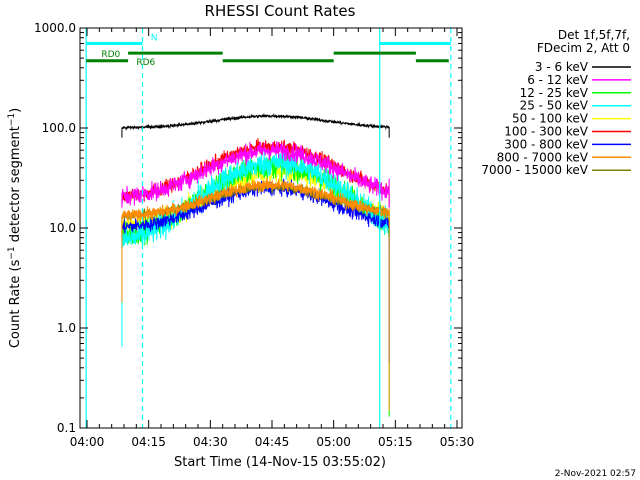 The image size is (640, 480). I want to click on y-tick-label: 0.1, so click(66, 428).